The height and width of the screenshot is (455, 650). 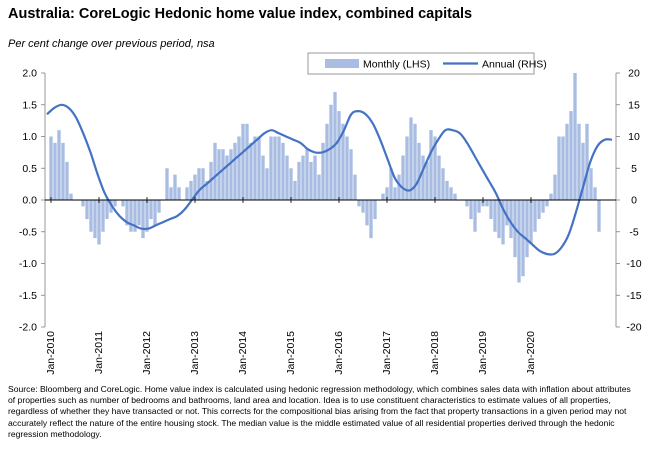 What do you see at coordinates (339, 353) in the screenshot?
I see `x-tick-label: Jan-2016` at bounding box center [339, 353].